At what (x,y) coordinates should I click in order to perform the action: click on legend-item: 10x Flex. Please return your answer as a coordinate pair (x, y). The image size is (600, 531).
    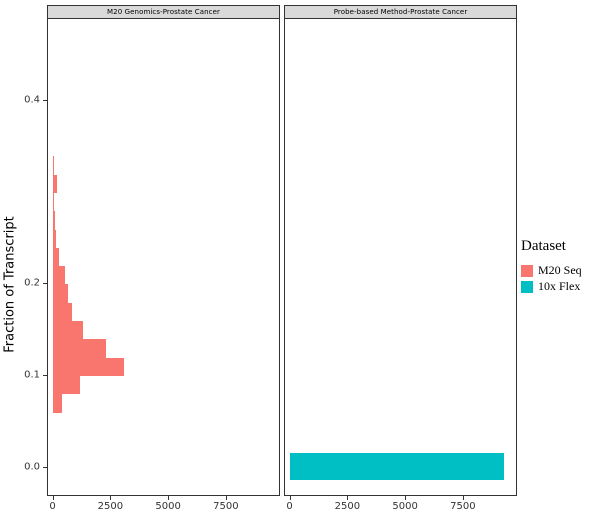
    Looking at the image, I should click on (560, 286).